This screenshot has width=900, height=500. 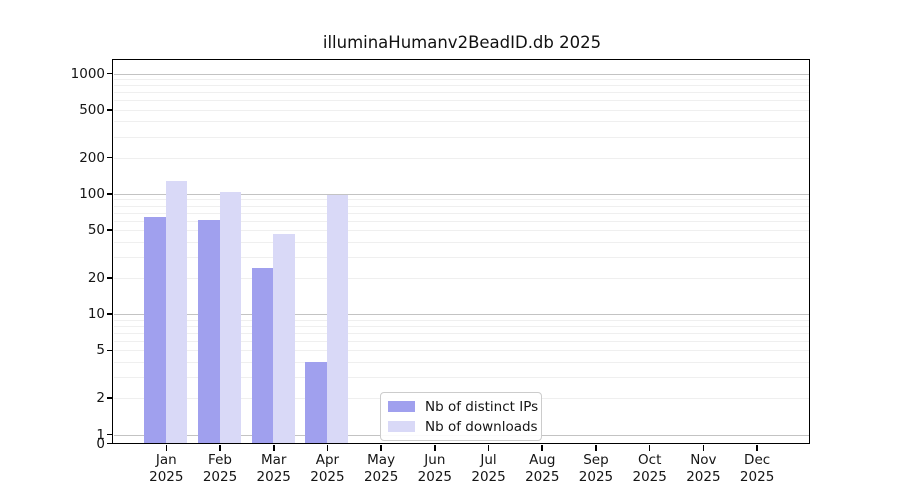 I want to click on x-tick-label: Jun 2025, so click(x=435, y=468).